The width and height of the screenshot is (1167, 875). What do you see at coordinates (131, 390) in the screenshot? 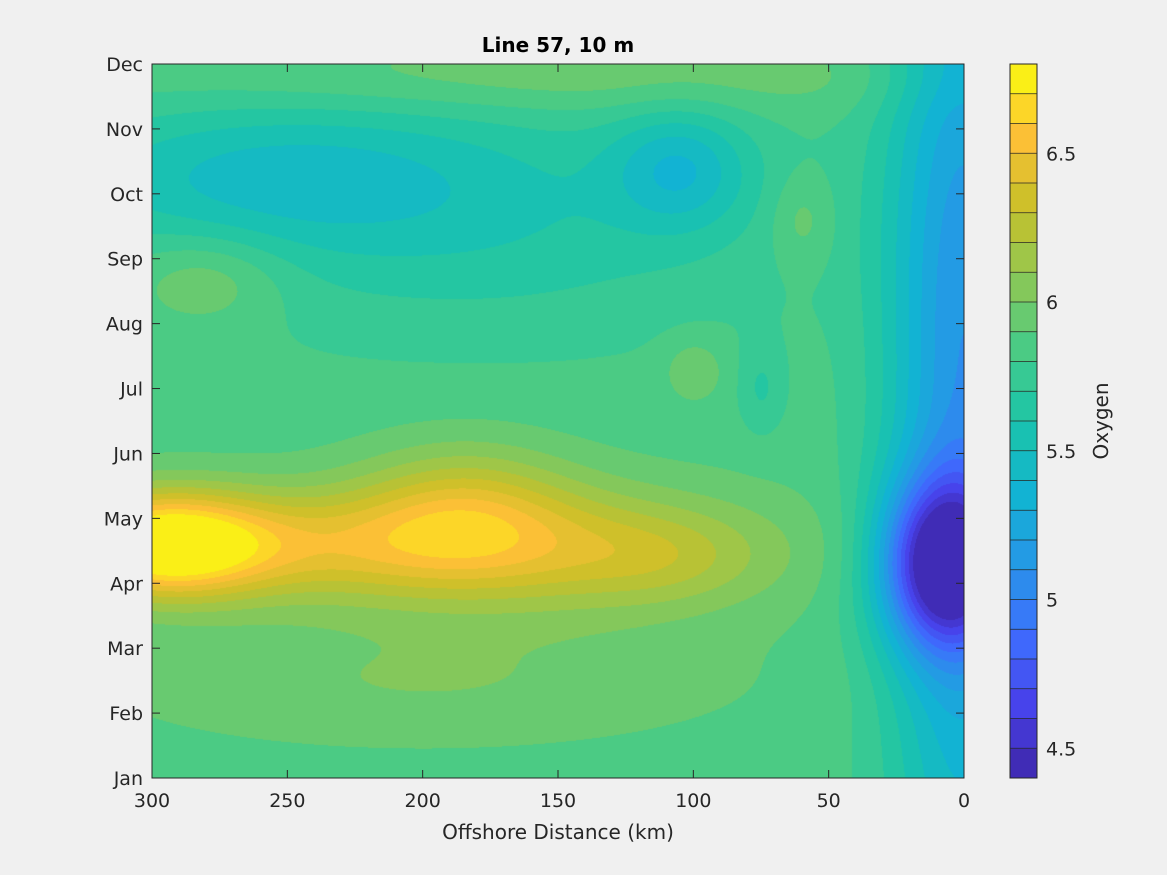
I see `y-tick-label: Jul` at bounding box center [131, 390].